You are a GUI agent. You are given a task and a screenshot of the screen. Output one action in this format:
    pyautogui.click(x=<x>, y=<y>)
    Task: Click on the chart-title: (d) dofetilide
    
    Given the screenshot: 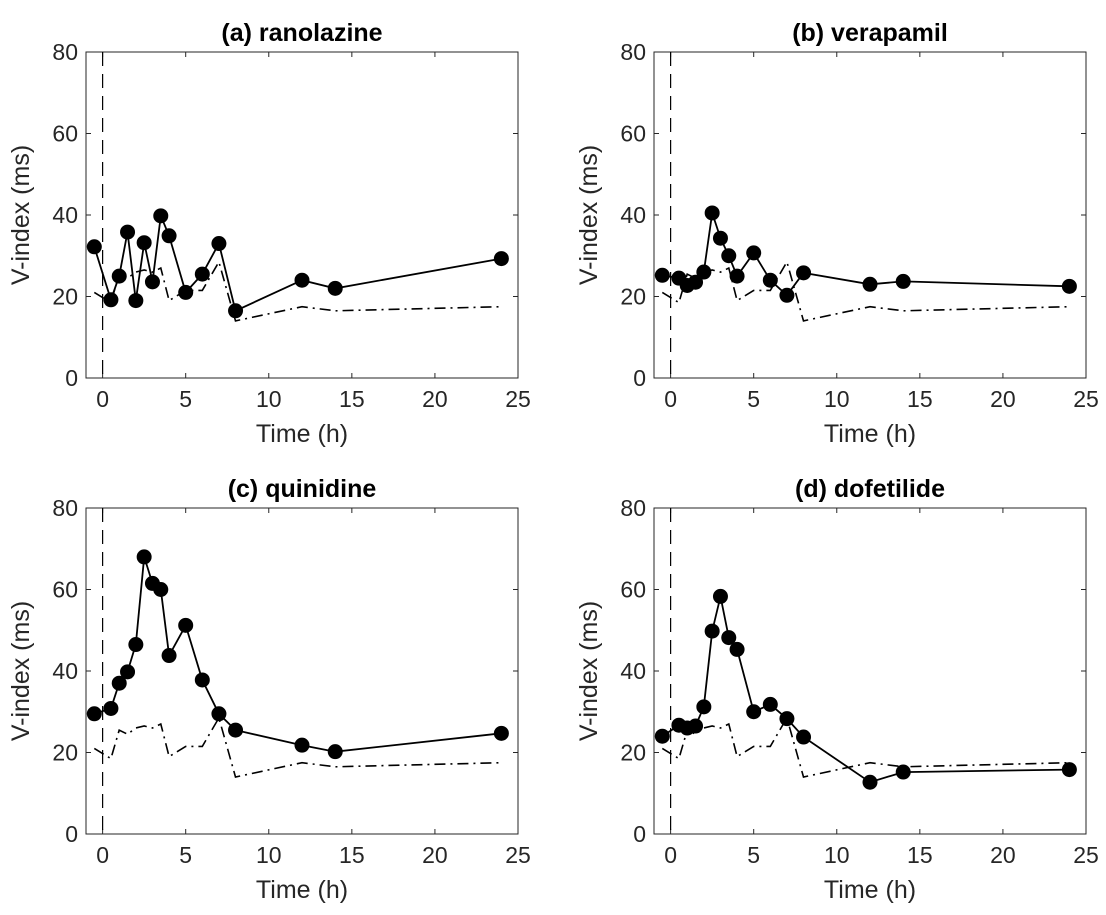 What is the action you would take?
    pyautogui.click(x=870, y=489)
    